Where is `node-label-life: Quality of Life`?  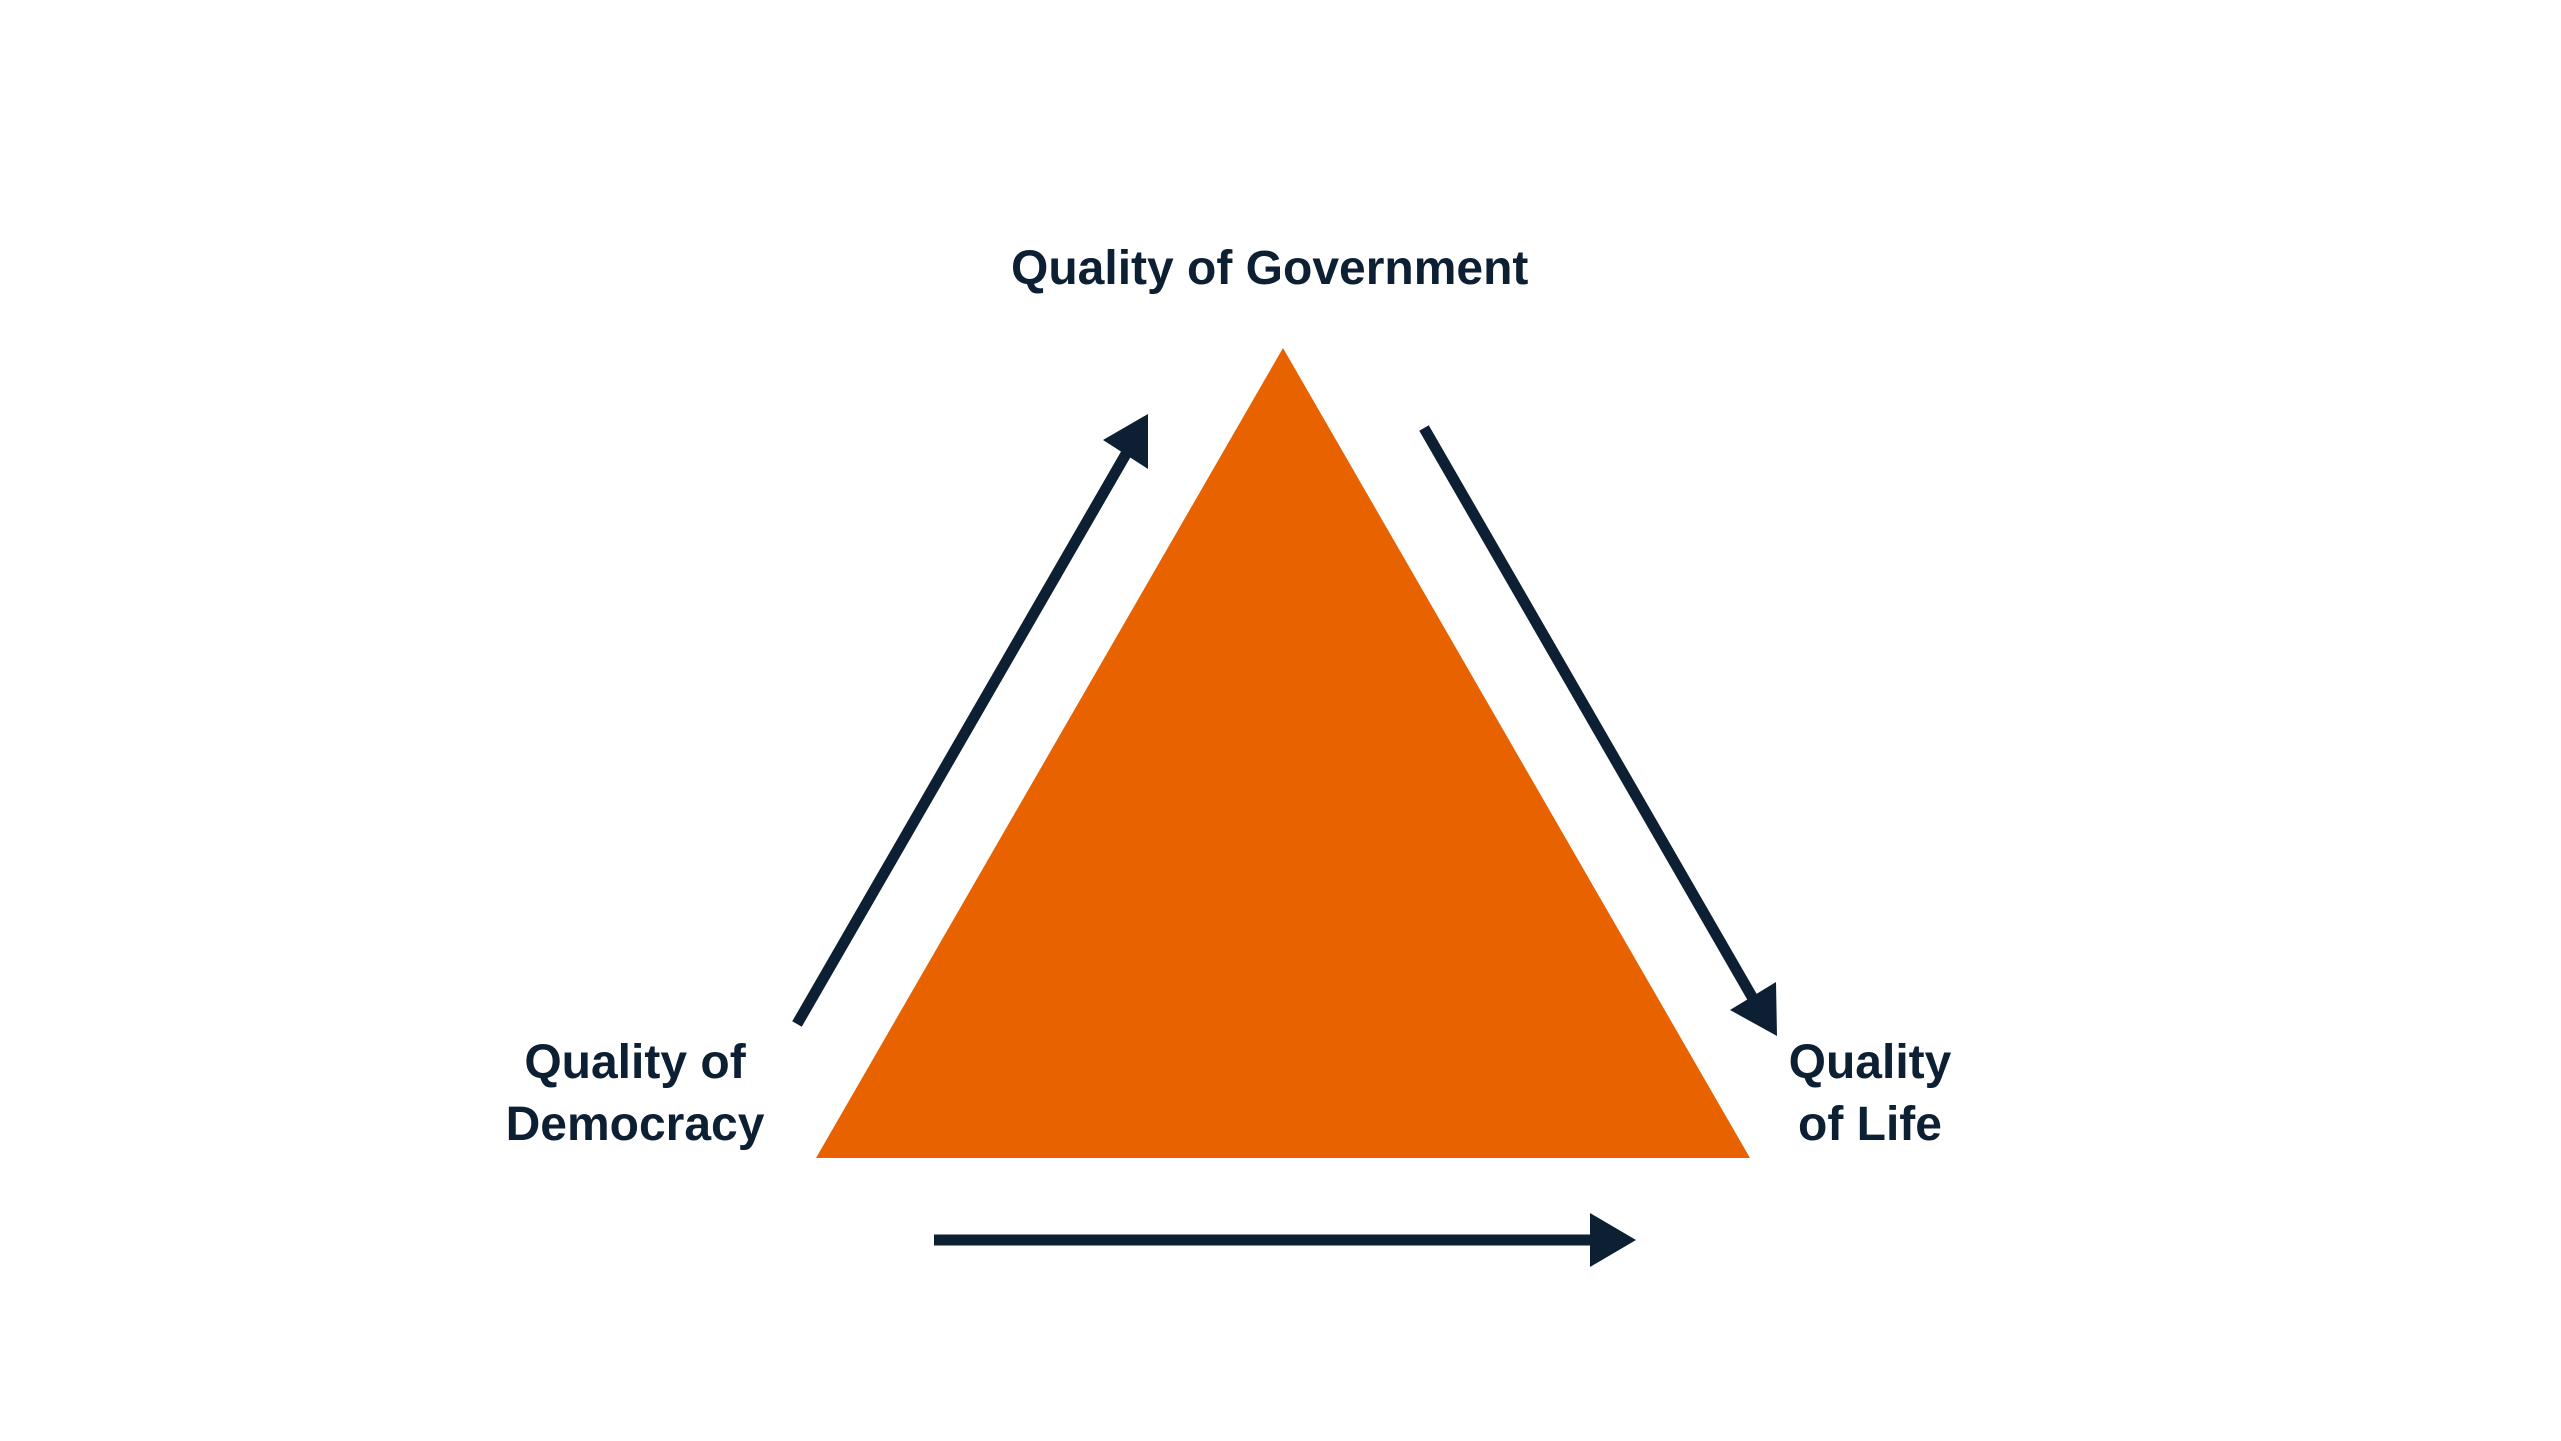 node-label-life: Quality of Life is located at coordinates (1870, 1094).